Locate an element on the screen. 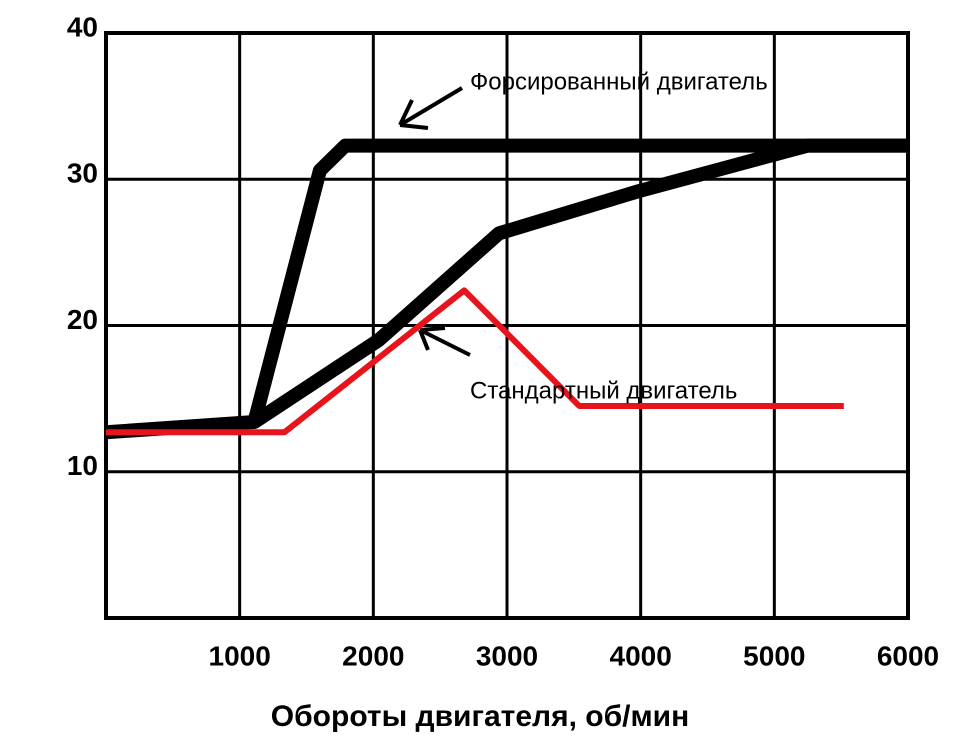 This screenshot has height=744, width=960. arrows is located at coordinates (434, 221).